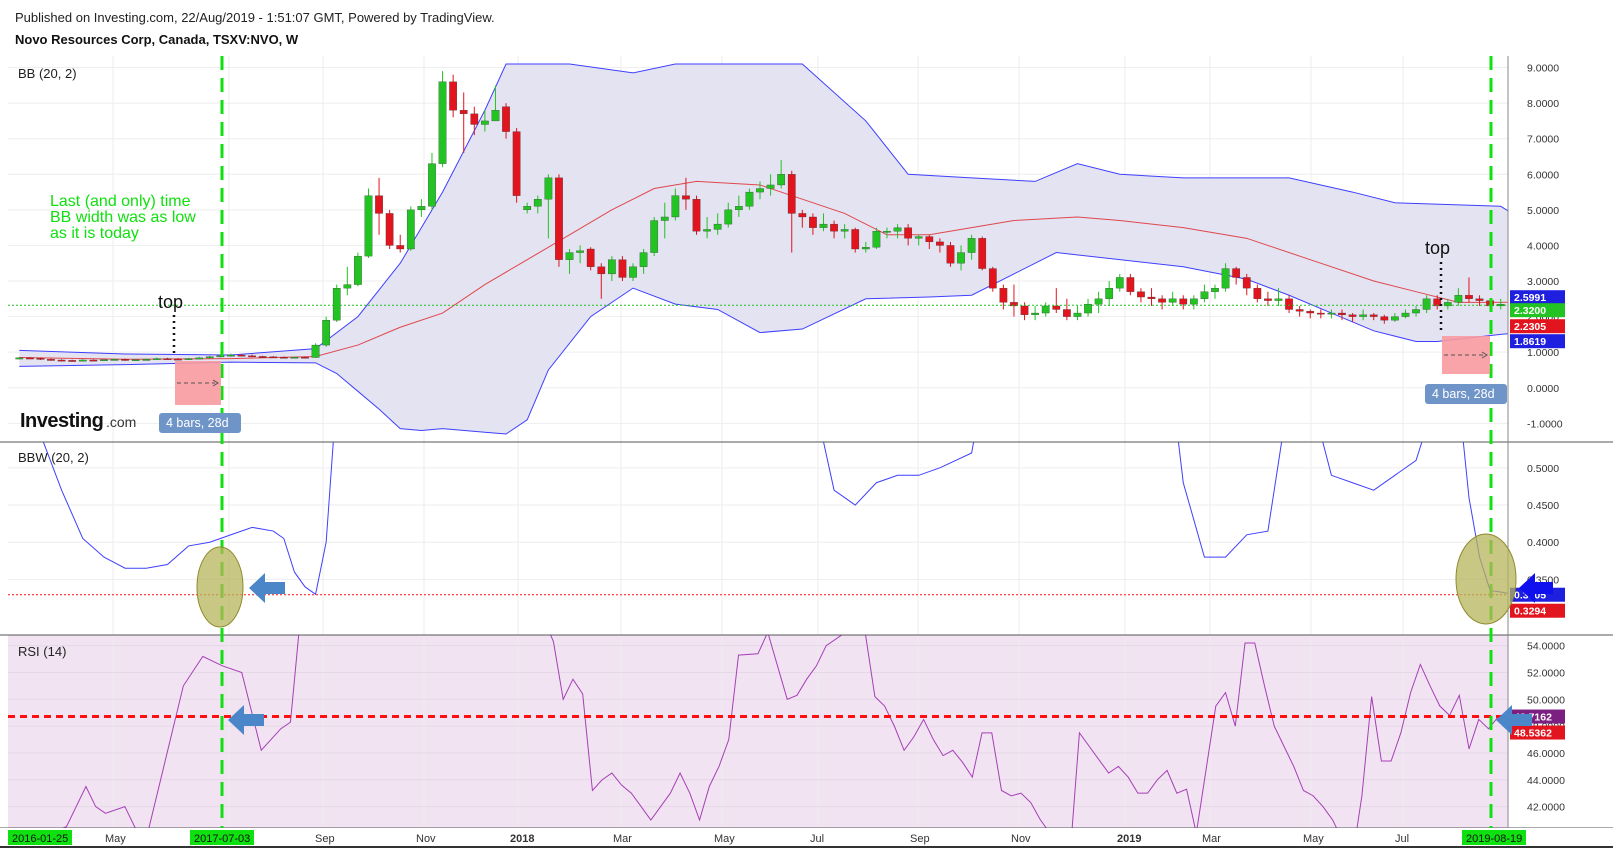 The height and width of the screenshot is (852, 1613). Describe the element at coordinates (1537, 326) in the screenshot. I see `price-badge: 2.2305` at that location.